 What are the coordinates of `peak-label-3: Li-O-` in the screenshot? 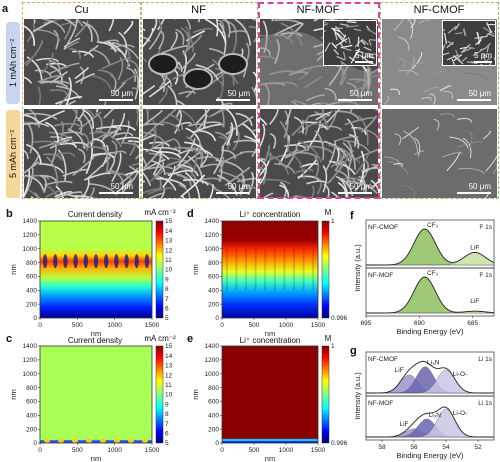 It's located at (460, 413).